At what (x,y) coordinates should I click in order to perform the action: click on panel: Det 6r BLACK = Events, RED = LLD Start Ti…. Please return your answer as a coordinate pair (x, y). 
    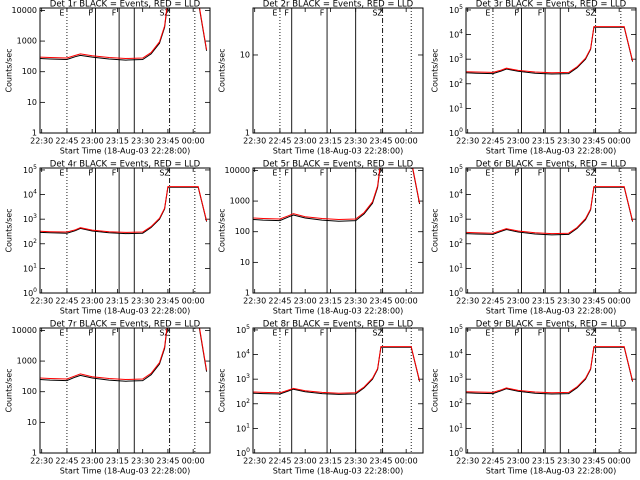
    Looking at the image, I should click on (534, 238).